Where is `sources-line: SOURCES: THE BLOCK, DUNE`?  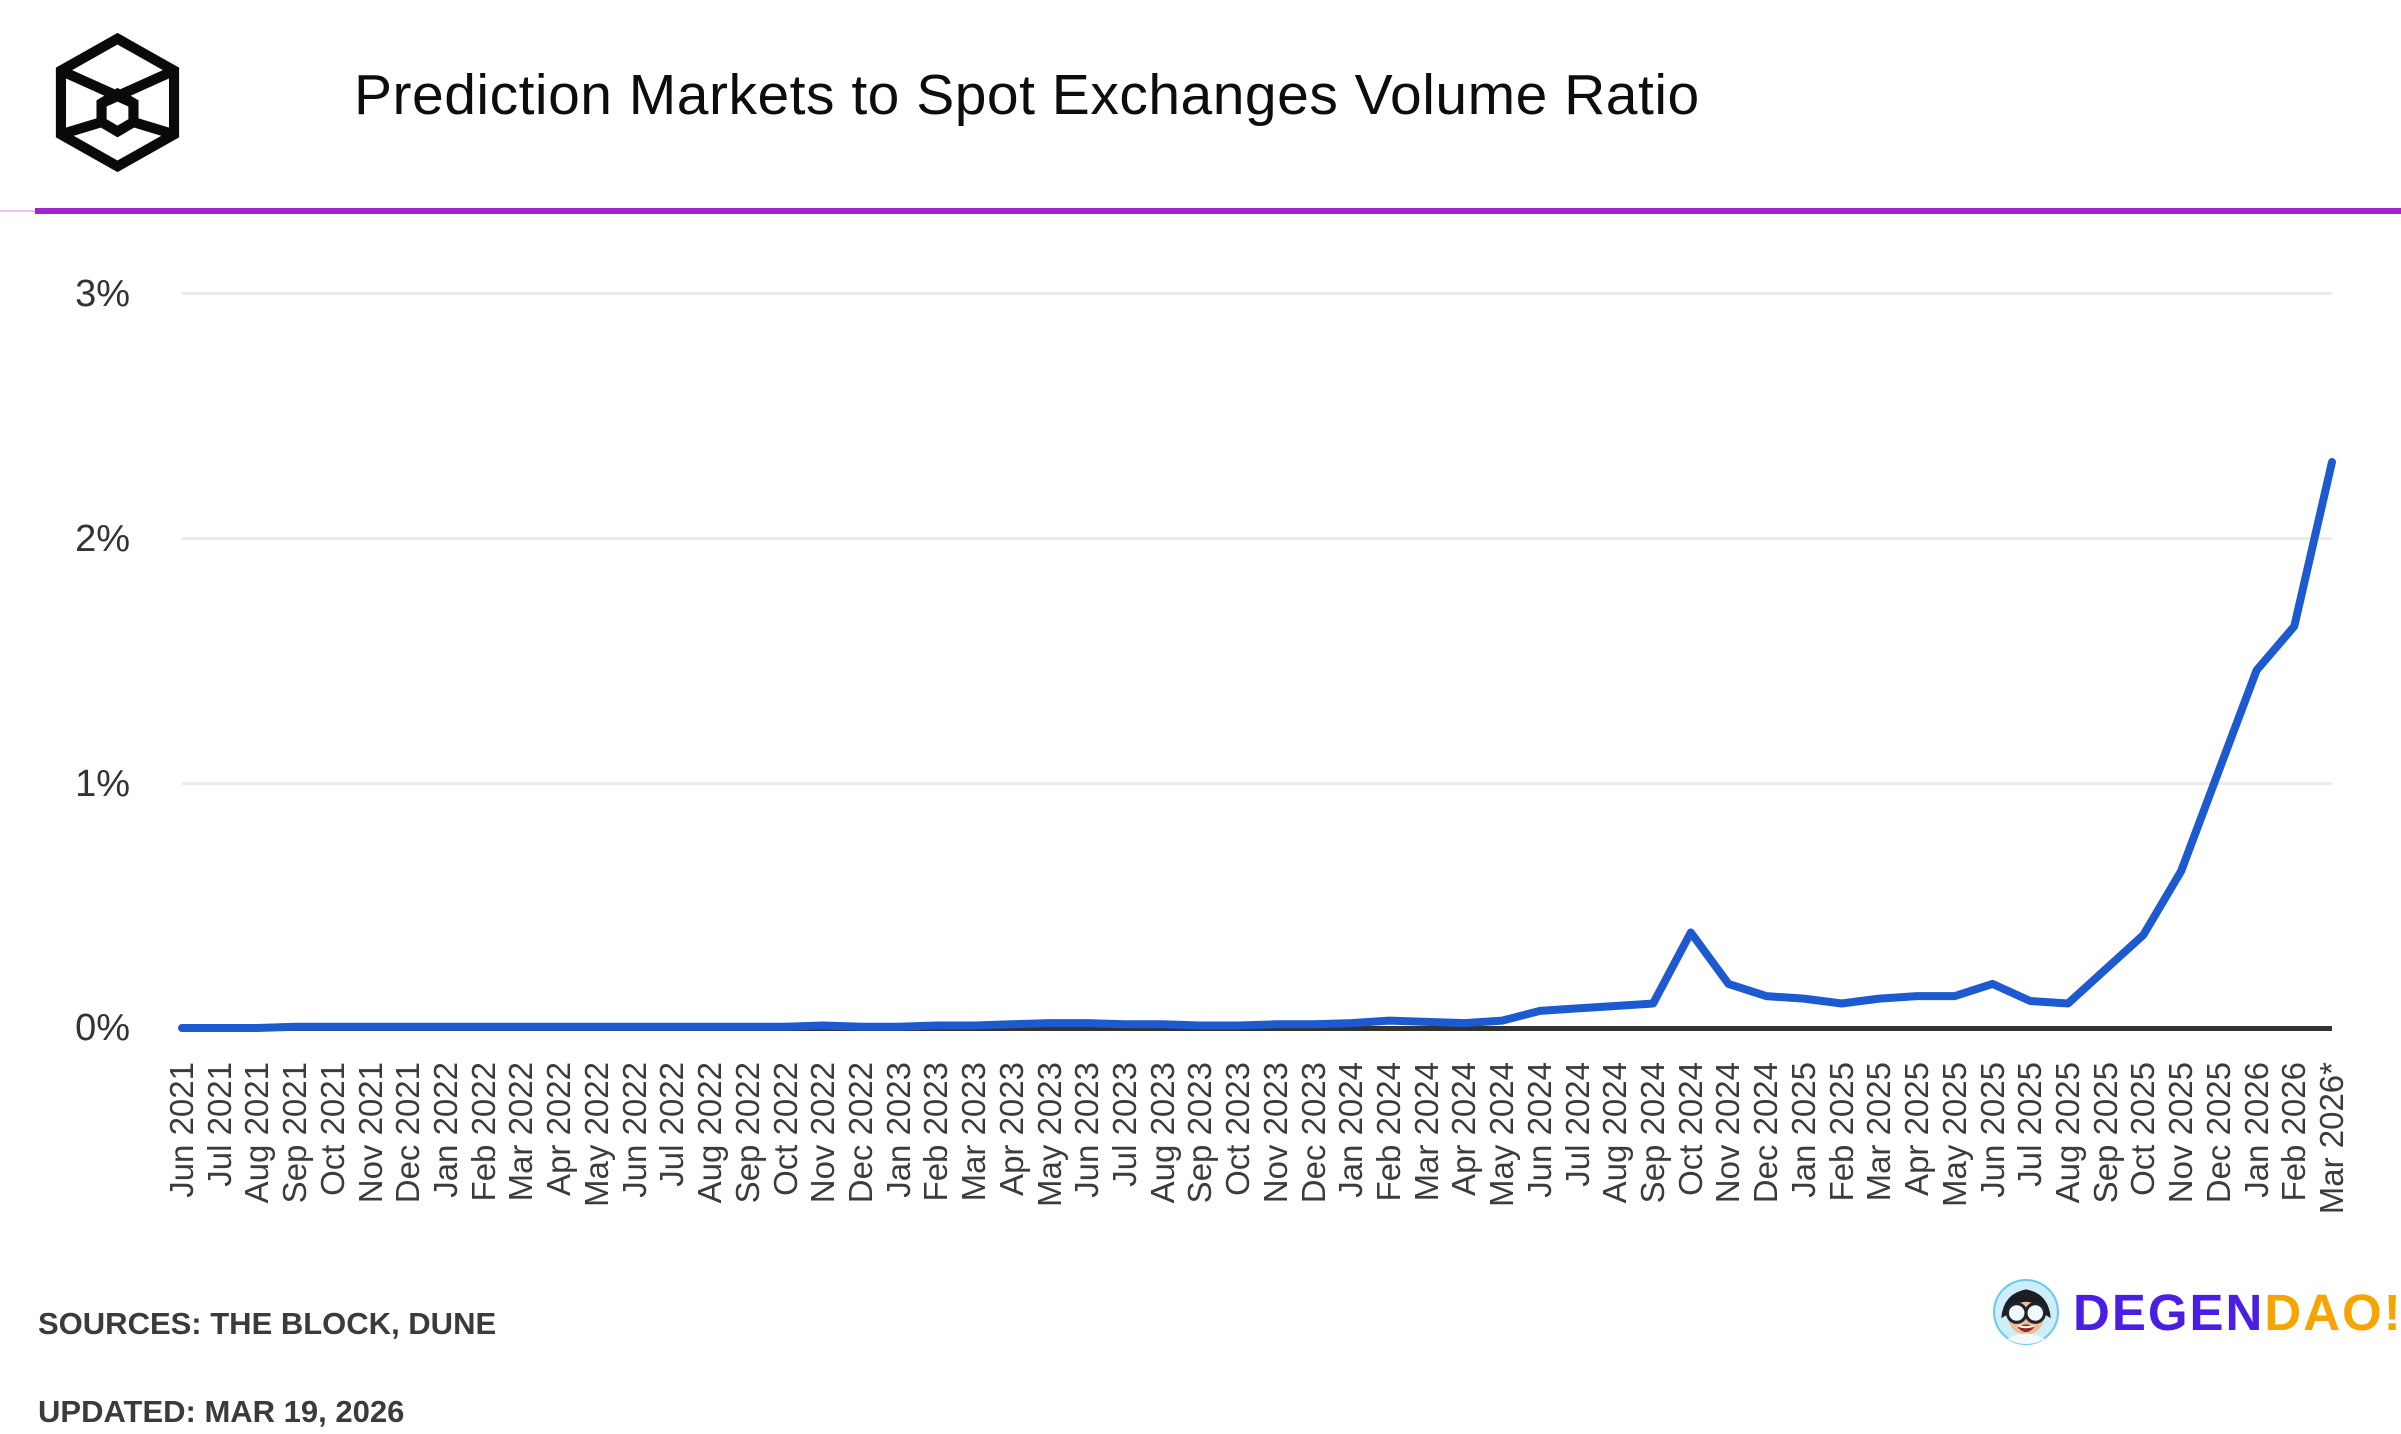 sources-line: SOURCES: THE BLOCK, DUNE is located at coordinates (267, 1323).